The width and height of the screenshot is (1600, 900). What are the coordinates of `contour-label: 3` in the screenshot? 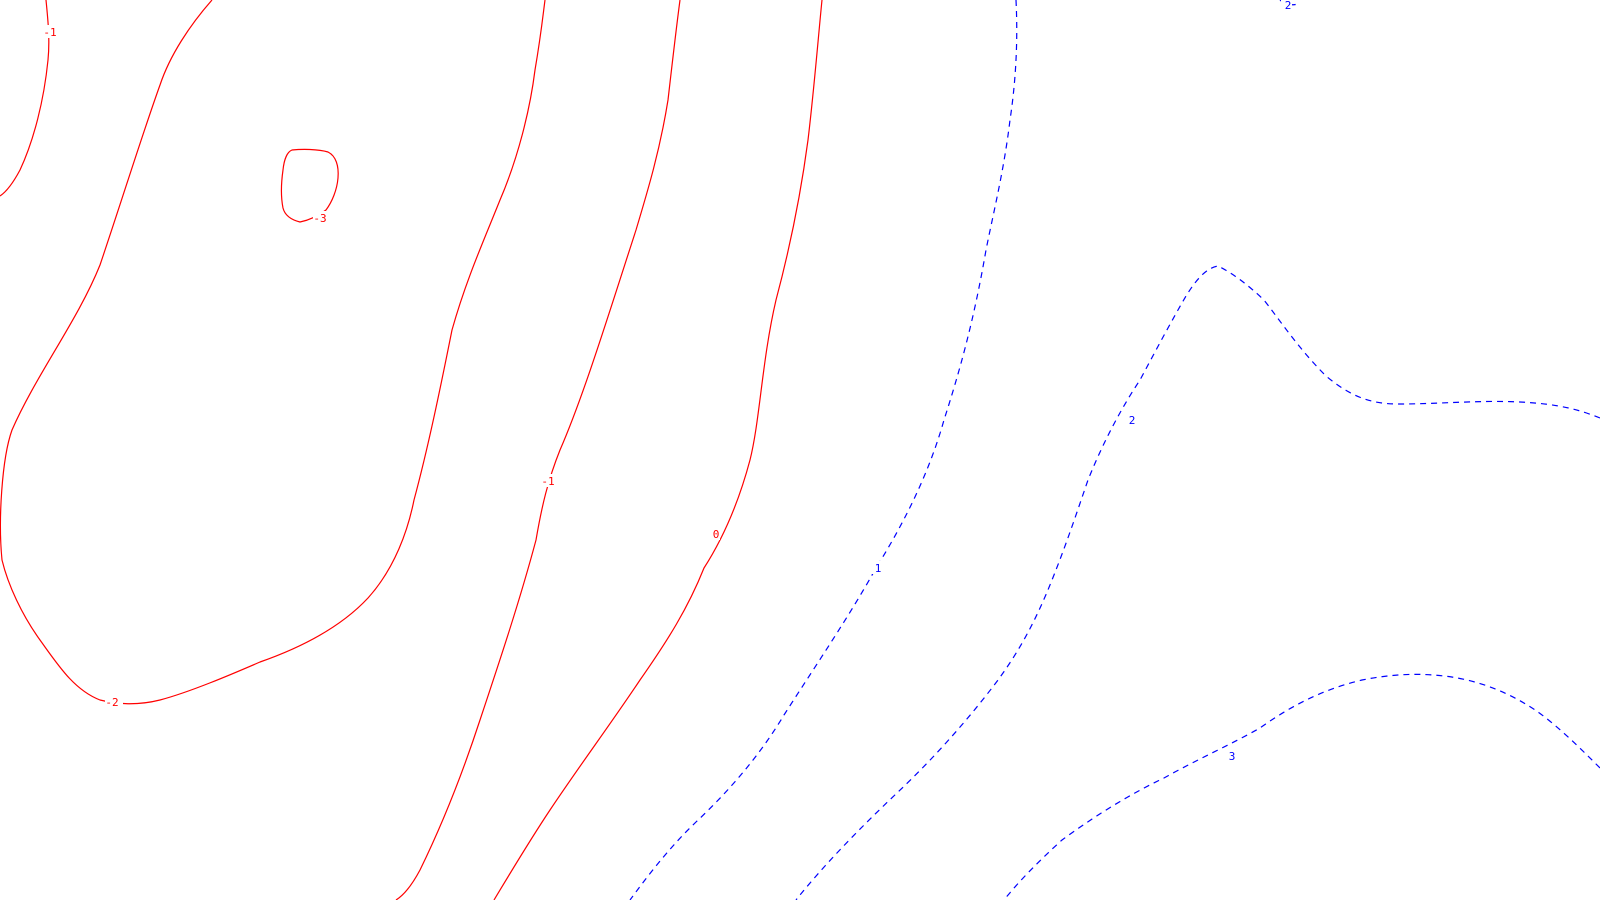 It's located at (1232, 756).